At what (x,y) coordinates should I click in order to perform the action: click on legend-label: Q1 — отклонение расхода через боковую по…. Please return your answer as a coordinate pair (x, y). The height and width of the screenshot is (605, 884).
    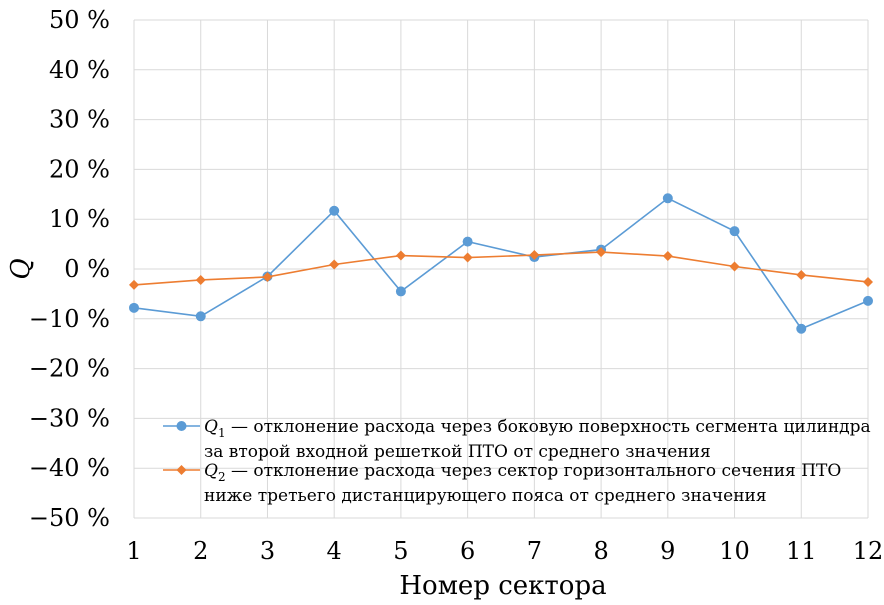
    Looking at the image, I should click on (537, 428).